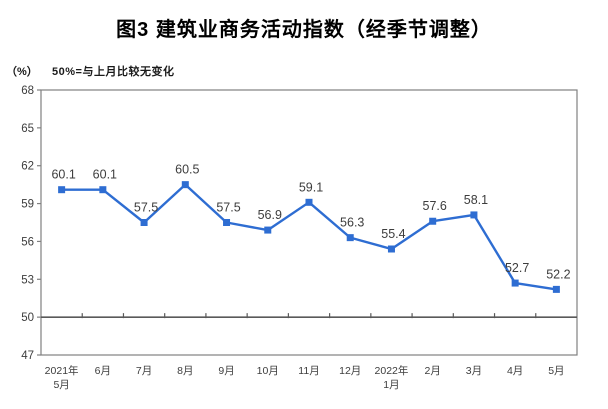 The height and width of the screenshot is (409, 608). Describe the element at coordinates (435, 206) in the screenshot. I see `data-label: 57.6` at that location.